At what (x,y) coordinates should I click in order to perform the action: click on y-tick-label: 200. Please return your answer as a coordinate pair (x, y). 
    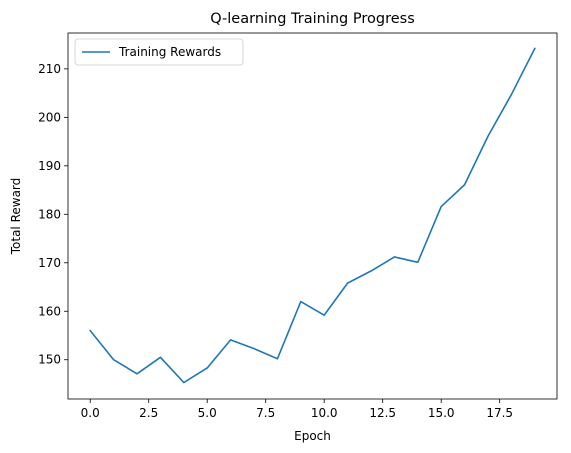
    Looking at the image, I should click on (49, 117).